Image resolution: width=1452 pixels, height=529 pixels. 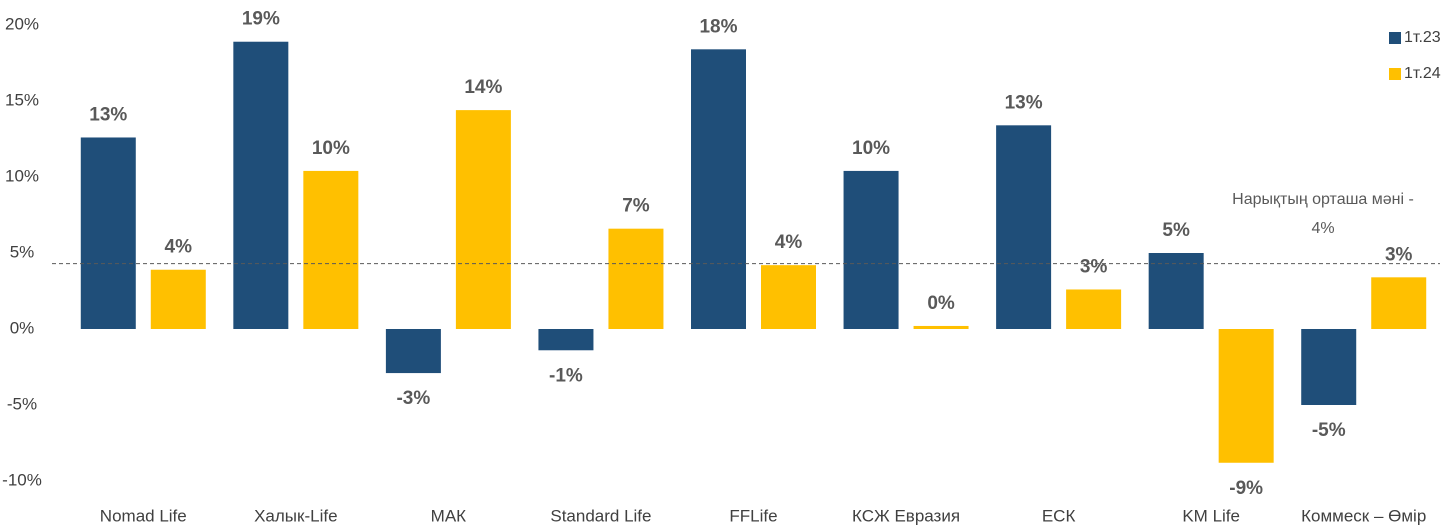 I want to click on x-tick-label: КСЖ Евразия, so click(x=906, y=515).